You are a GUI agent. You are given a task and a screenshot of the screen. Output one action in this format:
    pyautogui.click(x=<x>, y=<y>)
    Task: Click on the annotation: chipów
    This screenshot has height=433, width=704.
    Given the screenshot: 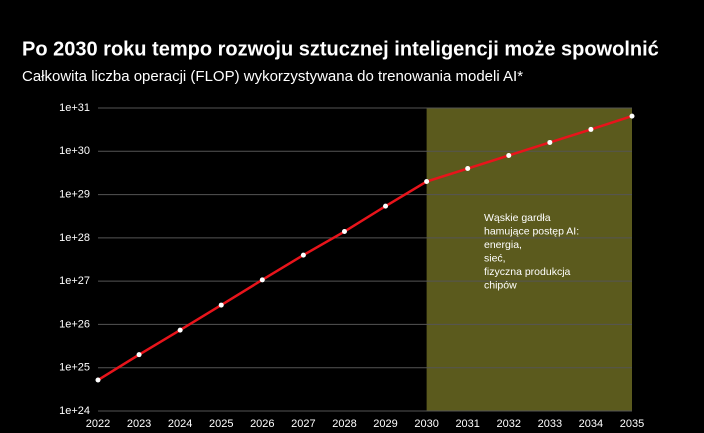 What is the action you would take?
    pyautogui.click(x=500, y=285)
    